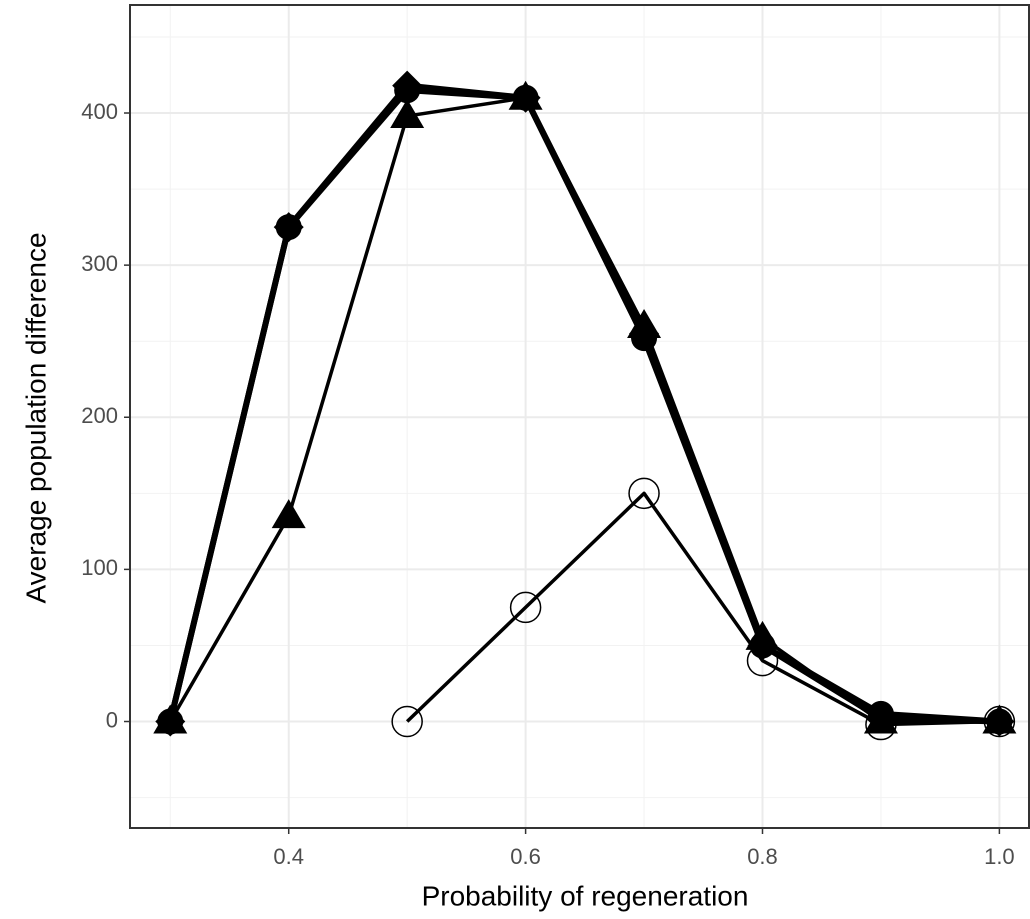 This screenshot has height=919, width=1030. What do you see at coordinates (702, 609) in the screenshot?
I see `series-line` at bounding box center [702, 609].